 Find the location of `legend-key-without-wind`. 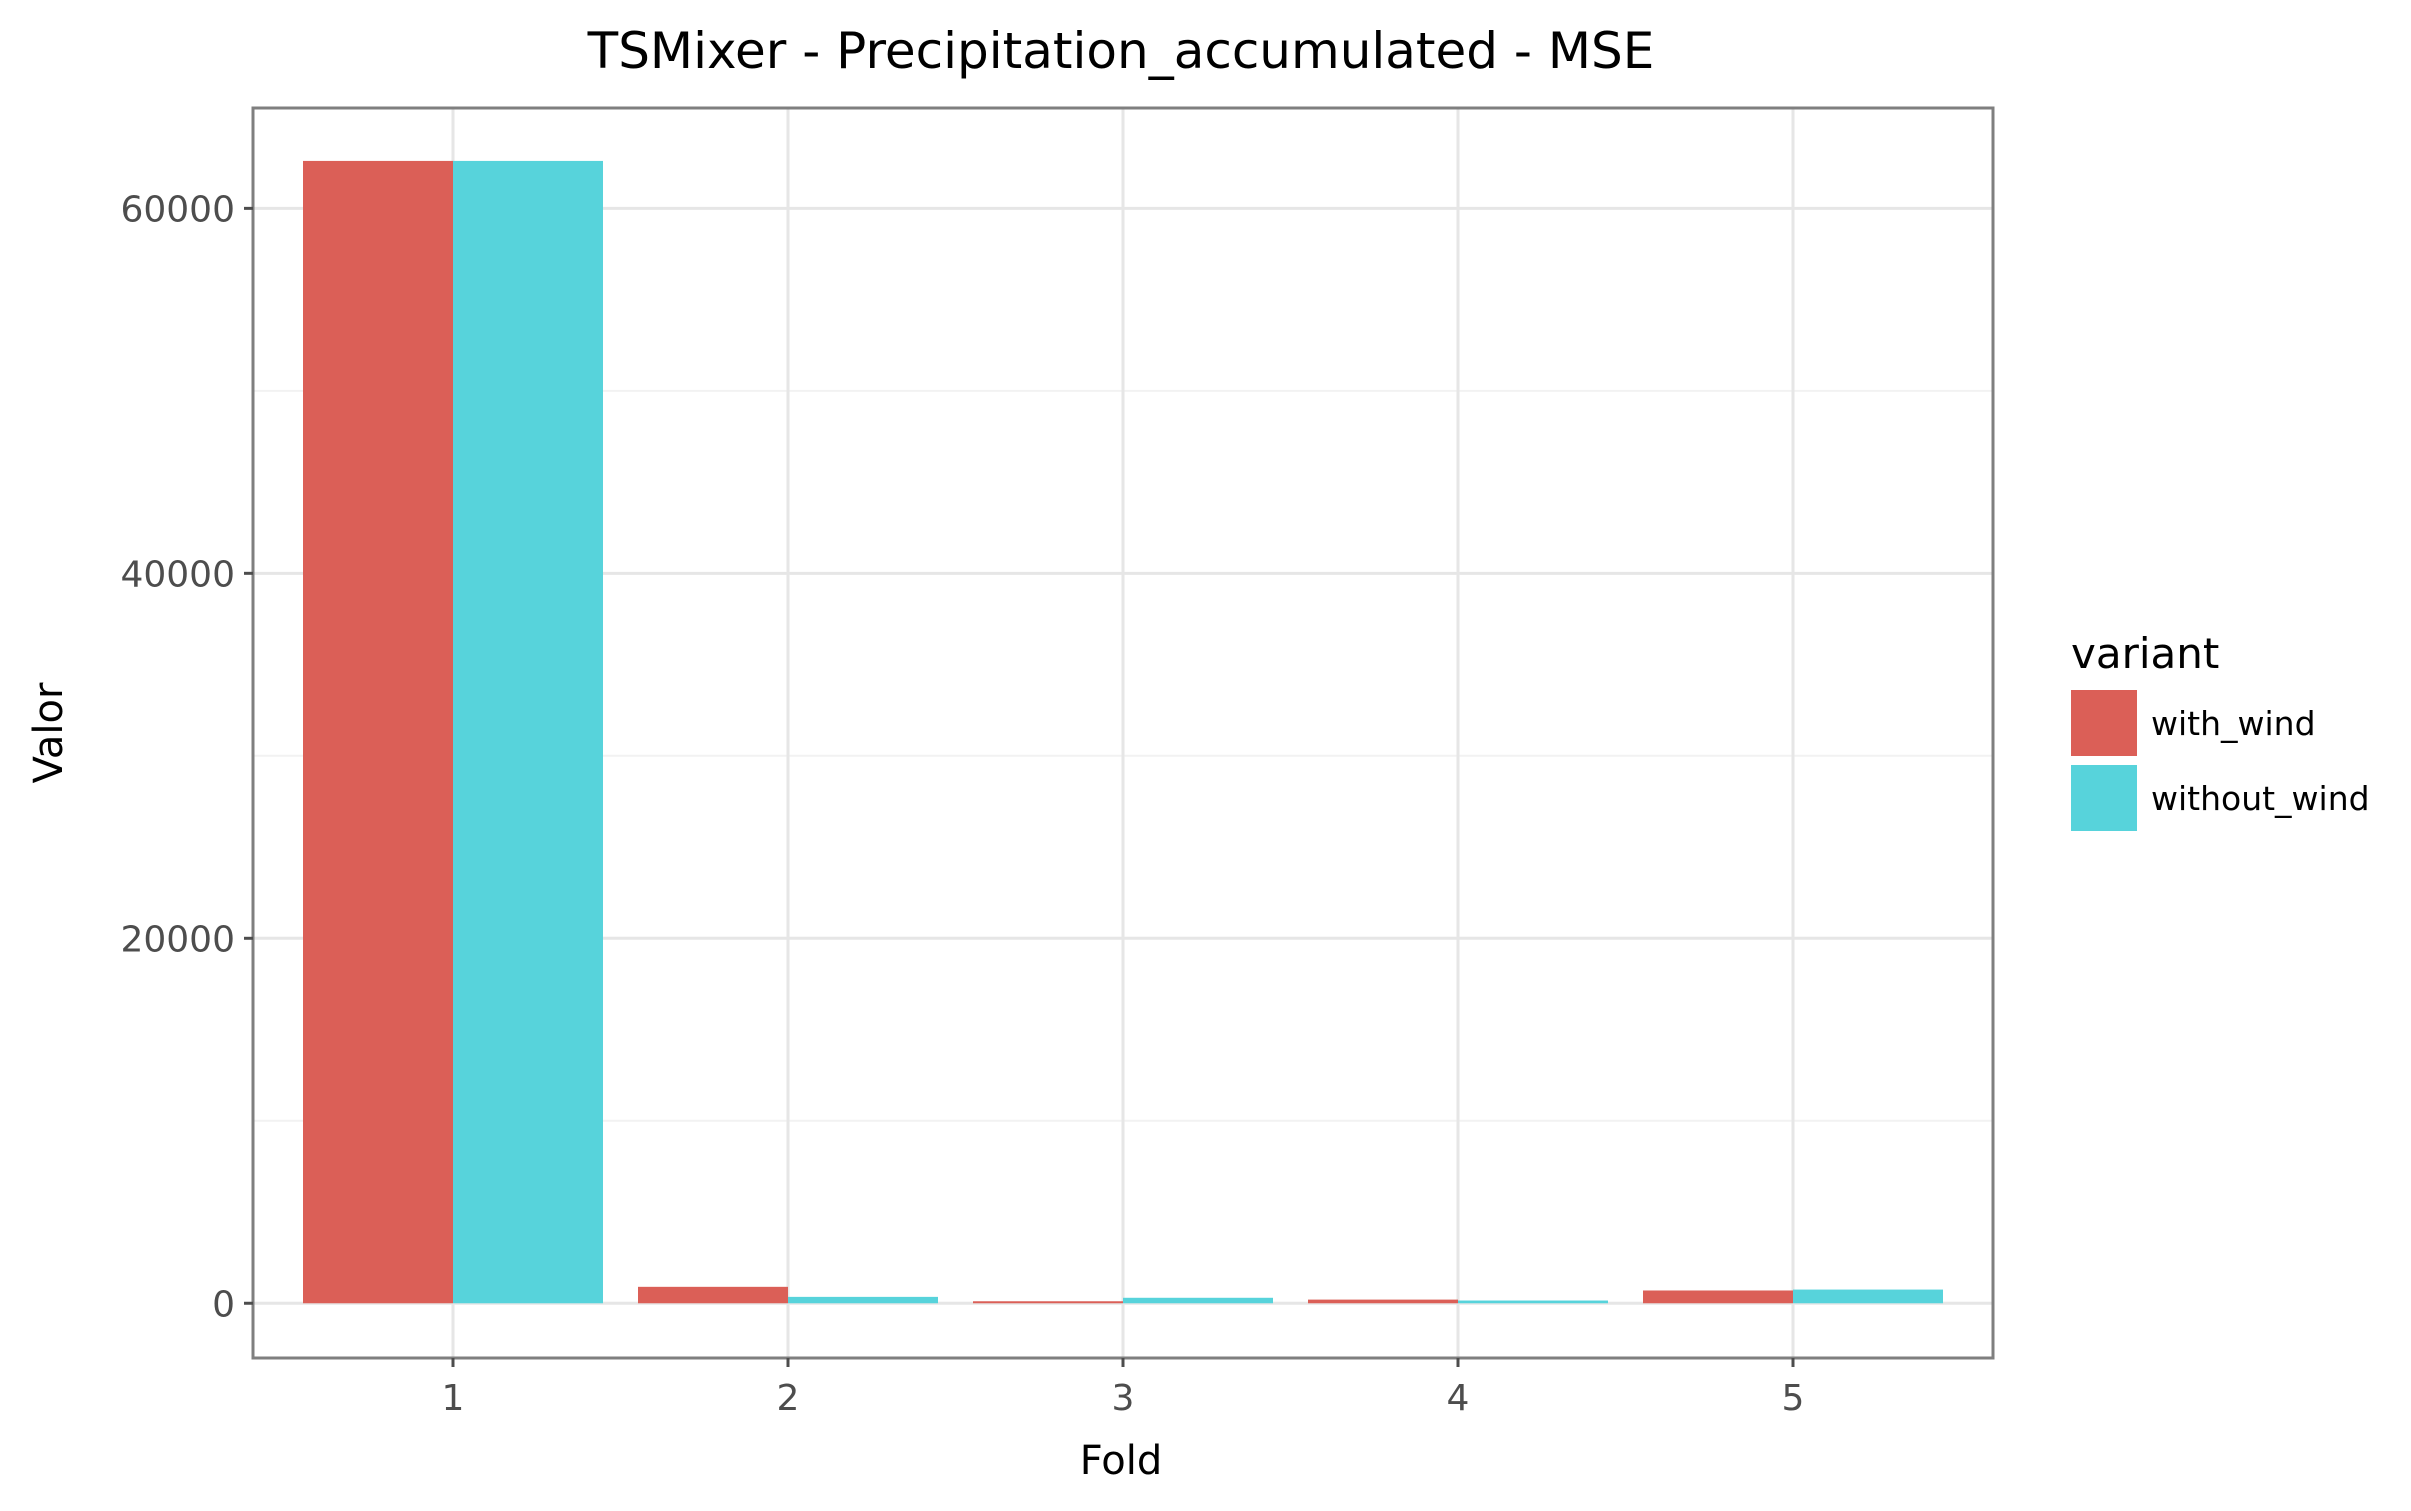

legend-key-without-wind is located at coordinates (2104, 798).